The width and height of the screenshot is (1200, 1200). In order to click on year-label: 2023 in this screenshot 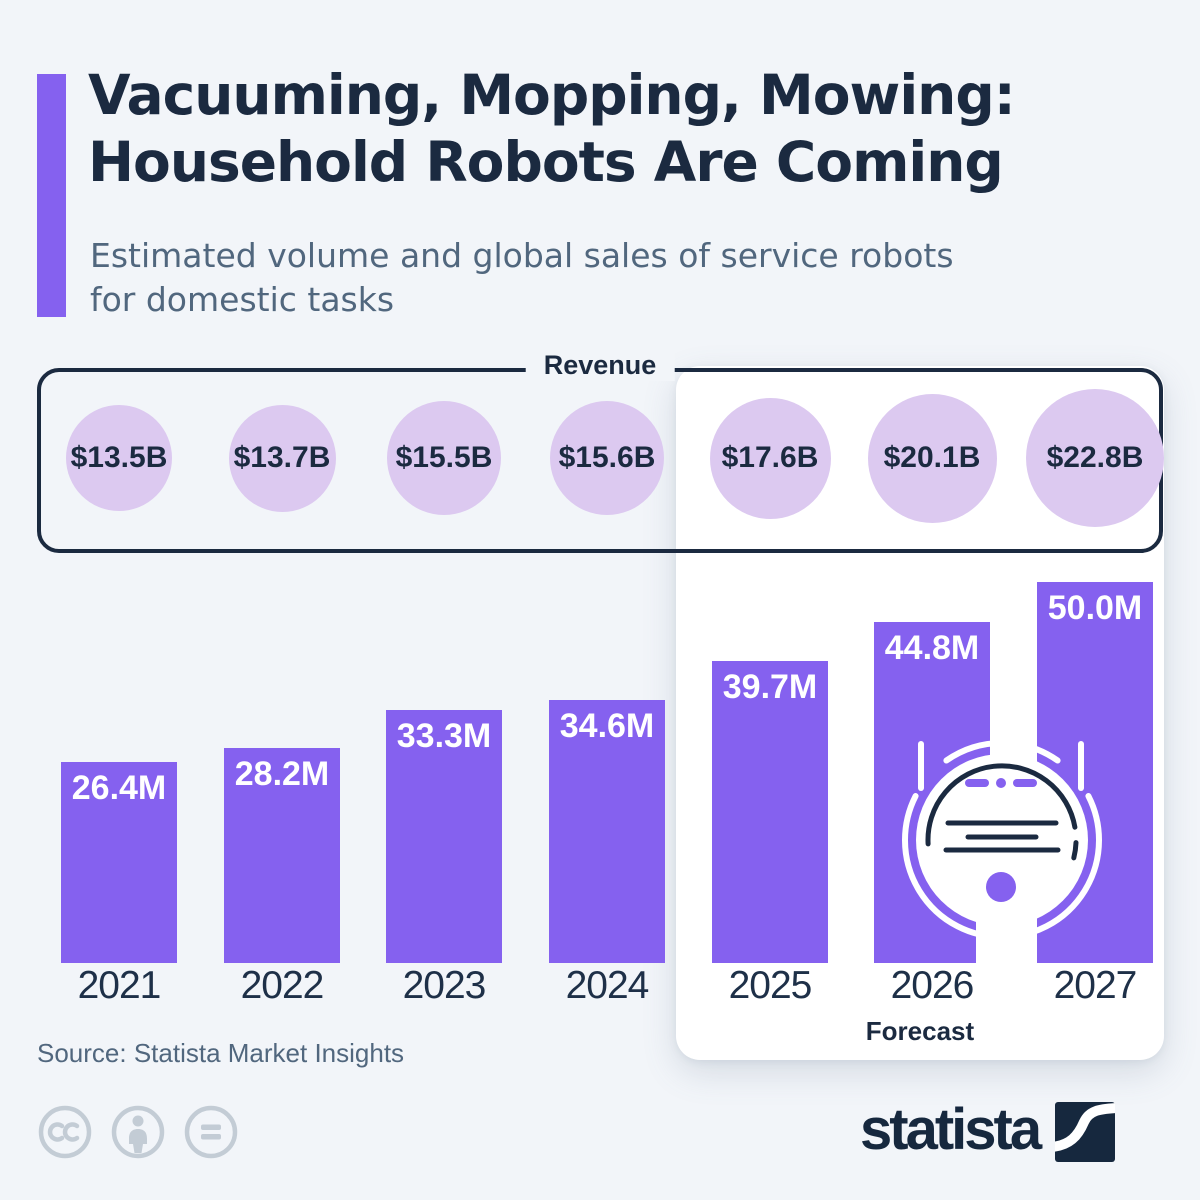, I will do `click(444, 985)`.